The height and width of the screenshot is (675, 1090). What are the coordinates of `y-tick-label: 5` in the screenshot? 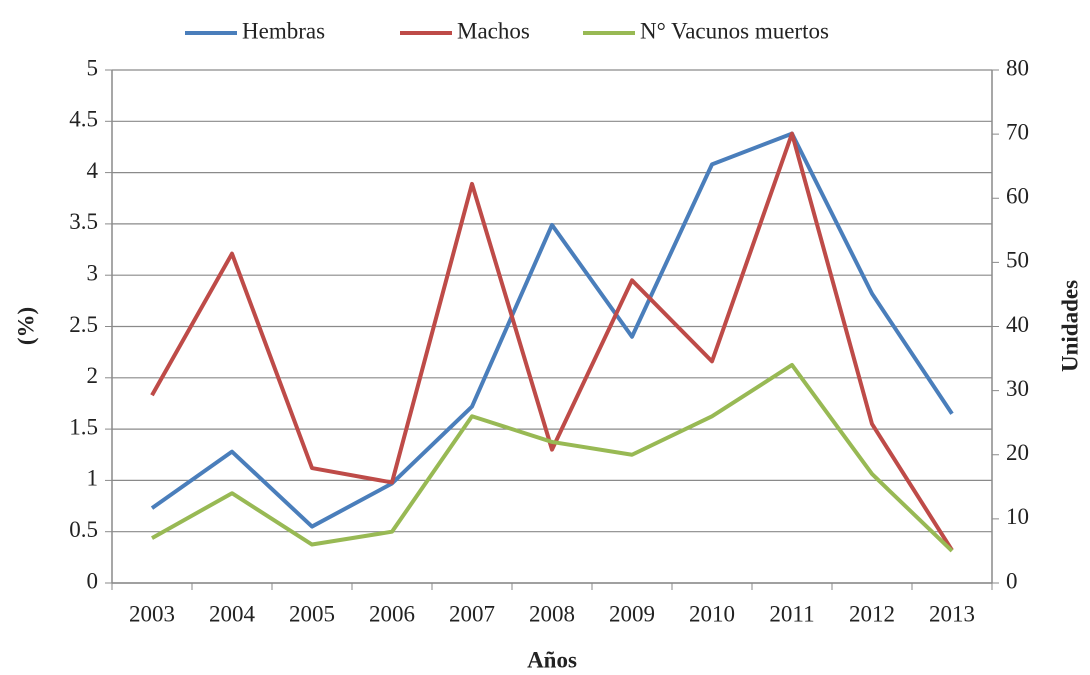 It's located at (93, 67).